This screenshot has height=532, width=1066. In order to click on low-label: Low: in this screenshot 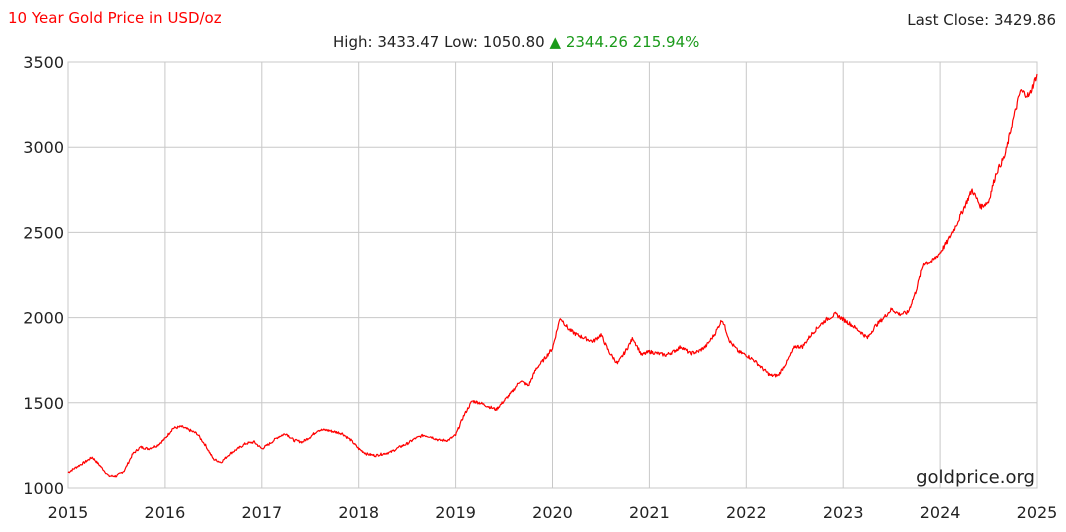, I will do `click(461, 42)`.